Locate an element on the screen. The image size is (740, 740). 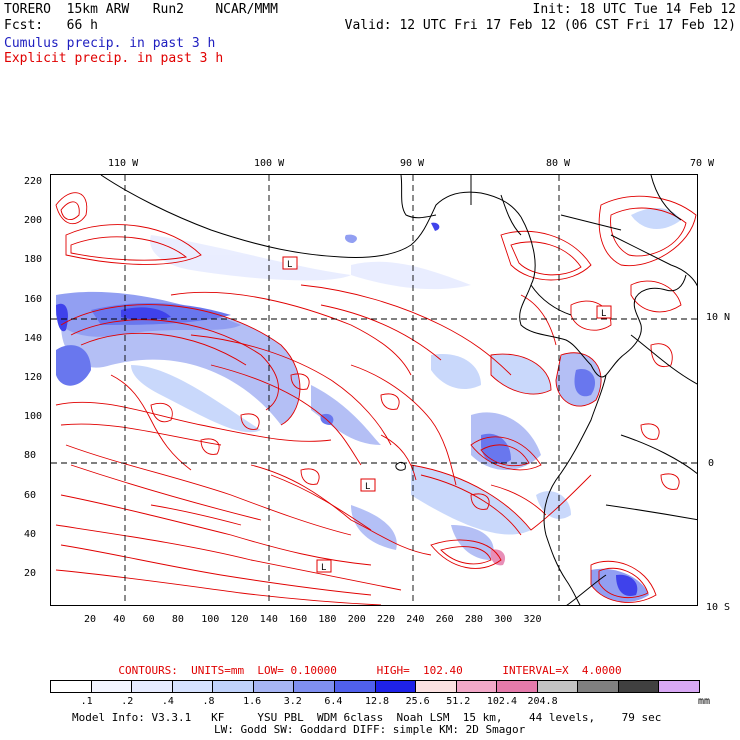
header-title: TORERO 15km ARW Run2 NCAR/MMM is located at coordinates (141, 9).